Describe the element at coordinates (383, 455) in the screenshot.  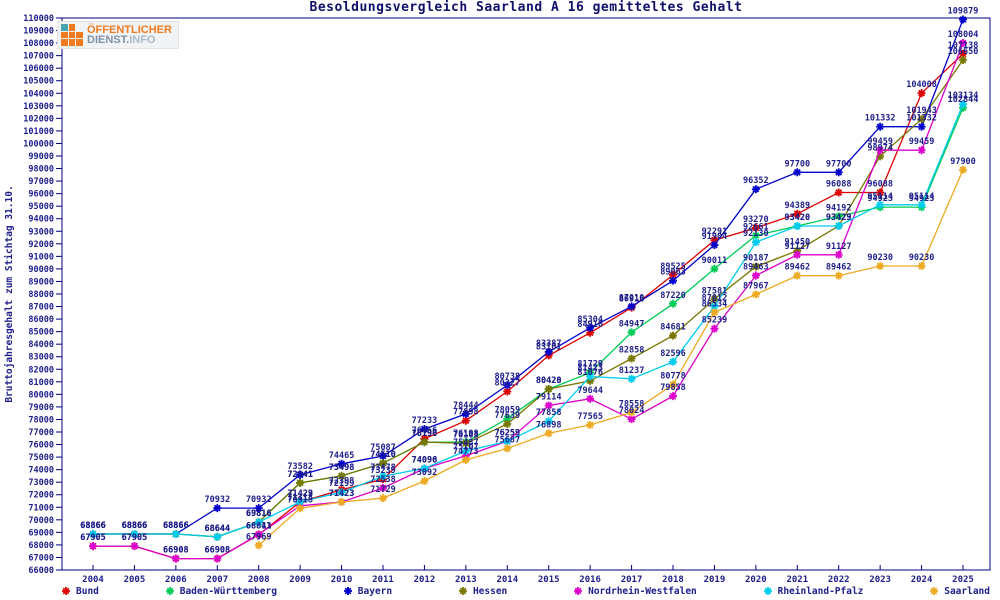
I see `point-value-label: 74510` at that location.